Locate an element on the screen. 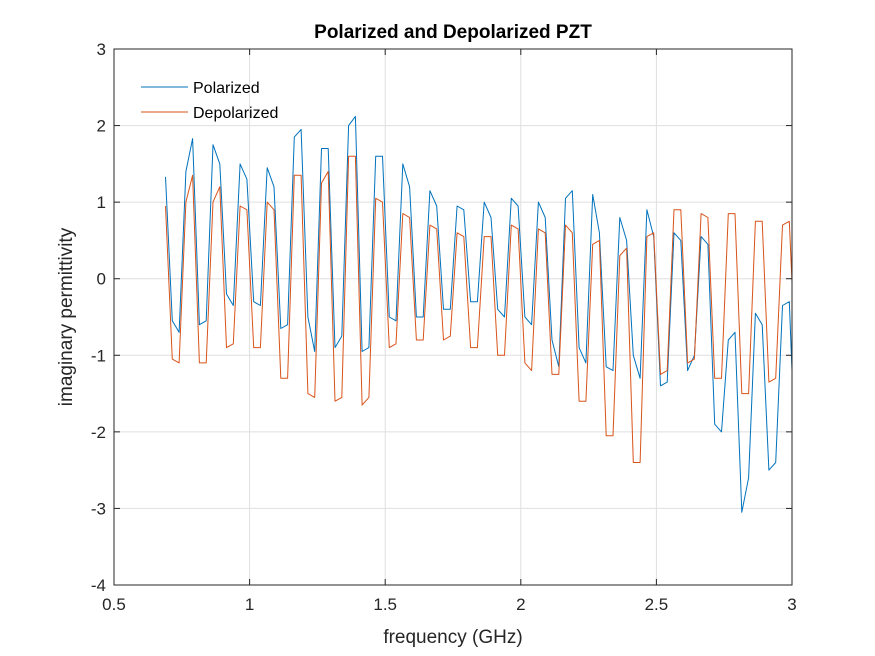 Image resolution: width=875 pixels, height=656 pixels. legend-label-depolarized: Depolarized is located at coordinates (235, 113).